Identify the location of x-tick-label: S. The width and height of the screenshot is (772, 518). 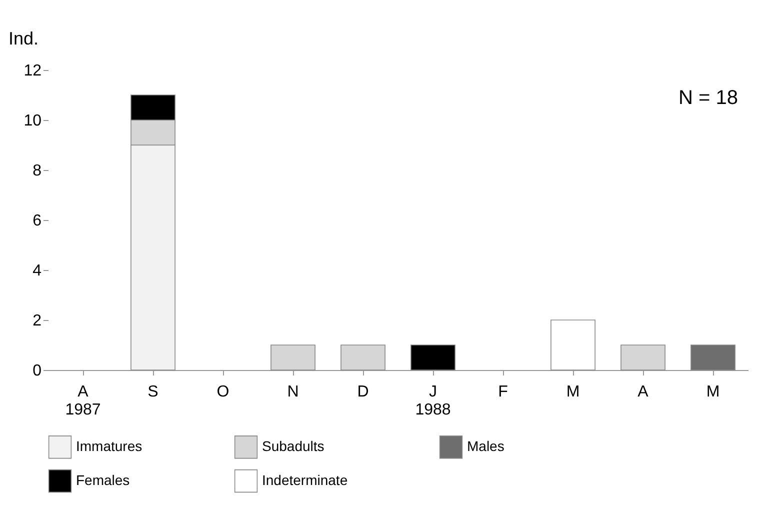
(153, 392).